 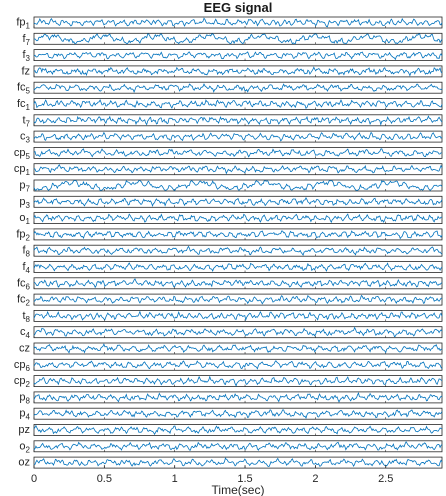 I want to click on channel-label: fp1, so click(x=23, y=24).